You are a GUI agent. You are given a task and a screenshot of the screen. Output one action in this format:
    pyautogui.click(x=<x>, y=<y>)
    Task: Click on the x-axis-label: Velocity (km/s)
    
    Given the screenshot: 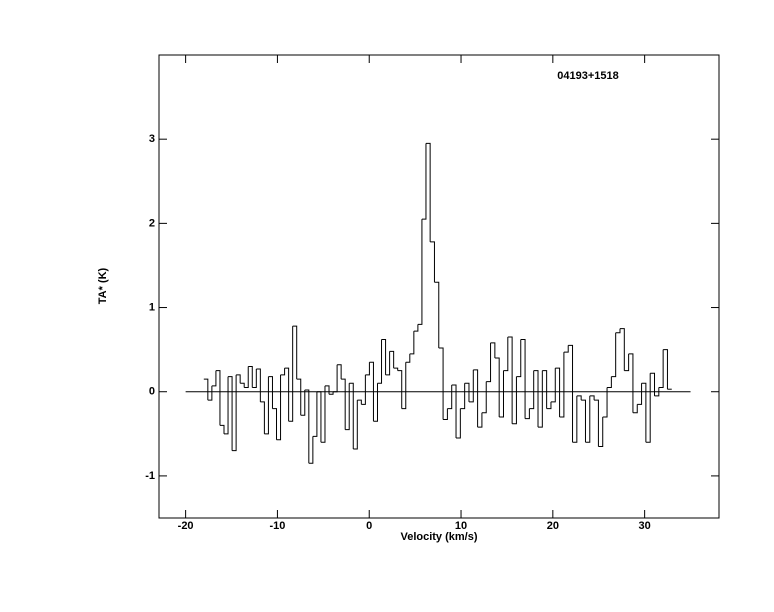 What is the action you would take?
    pyautogui.click(x=438, y=537)
    